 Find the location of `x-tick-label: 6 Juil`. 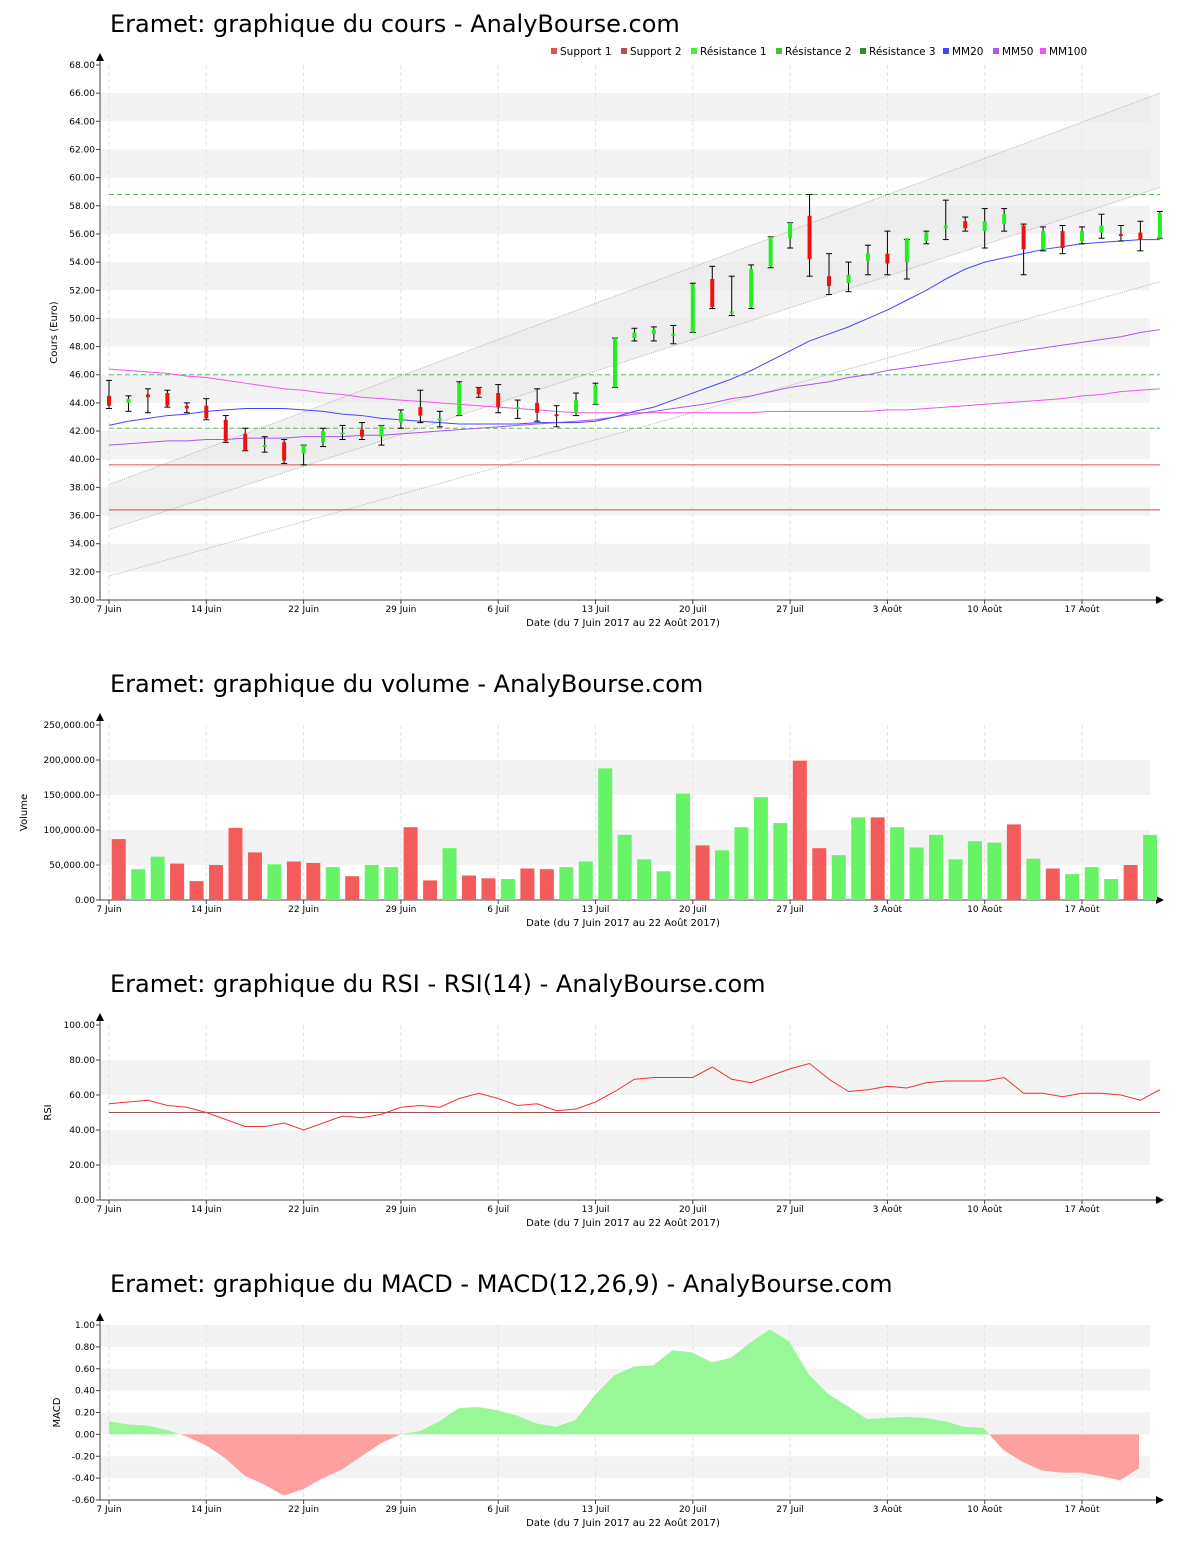

x-tick-label: 6 Juil is located at coordinates (498, 1210).